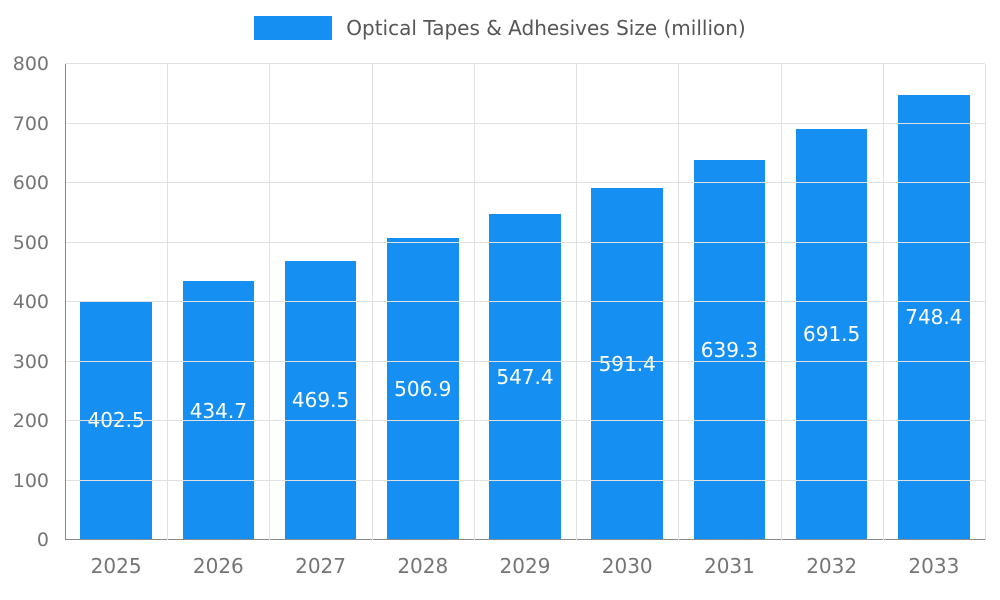  What do you see at coordinates (423, 566) in the screenshot?
I see `x-tick-label: 2028` at bounding box center [423, 566].